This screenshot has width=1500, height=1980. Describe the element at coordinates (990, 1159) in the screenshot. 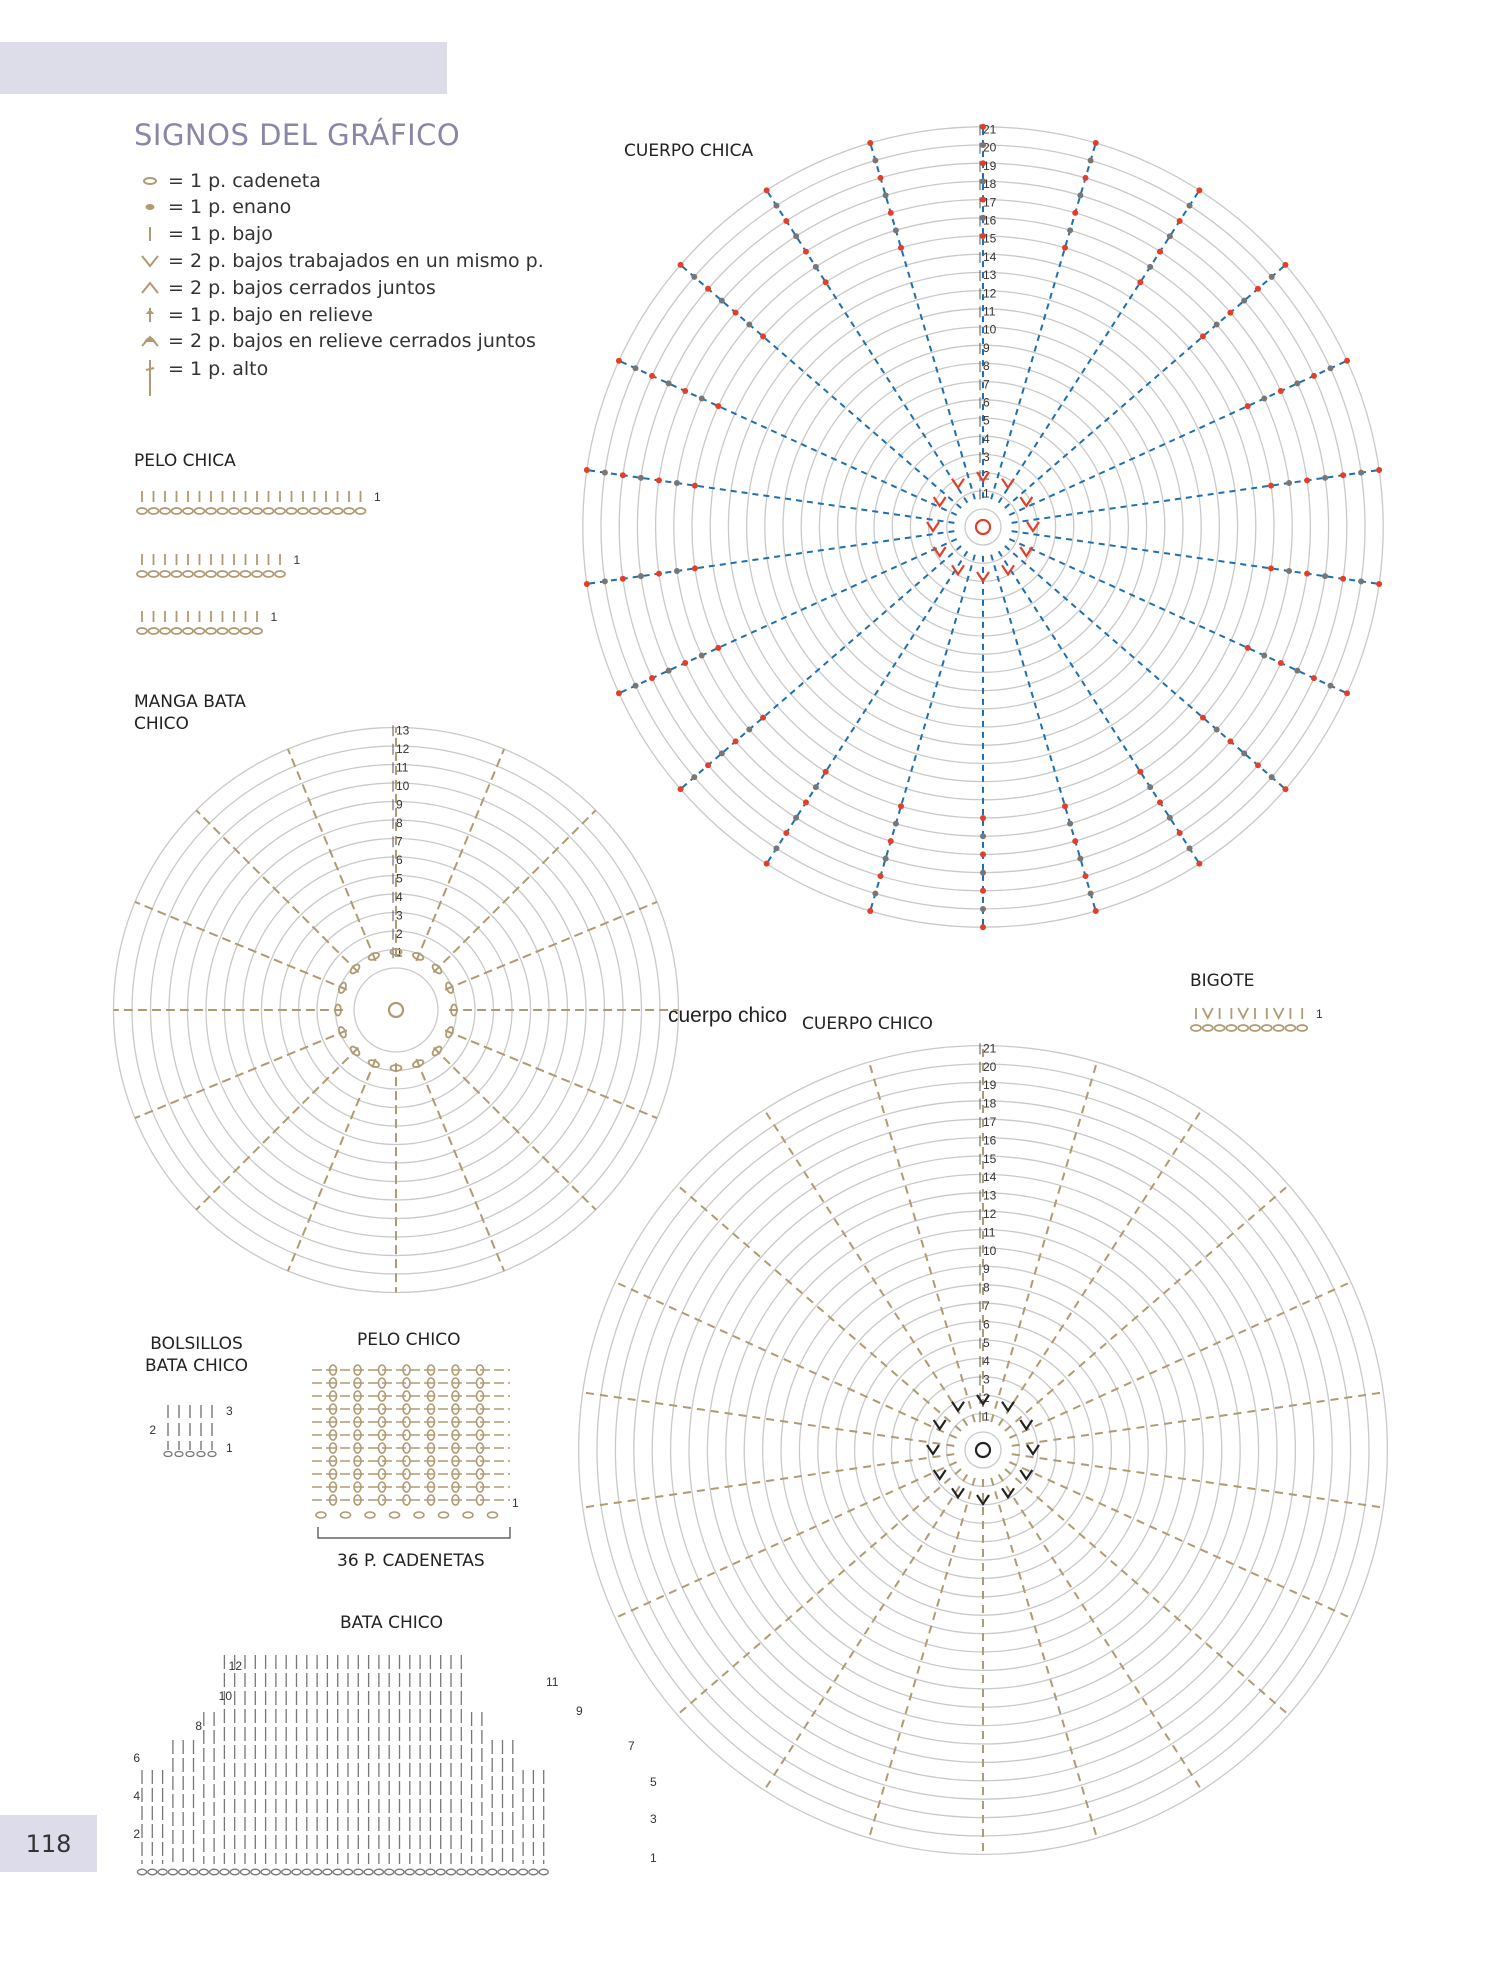

I see `row-number: 15` at that location.